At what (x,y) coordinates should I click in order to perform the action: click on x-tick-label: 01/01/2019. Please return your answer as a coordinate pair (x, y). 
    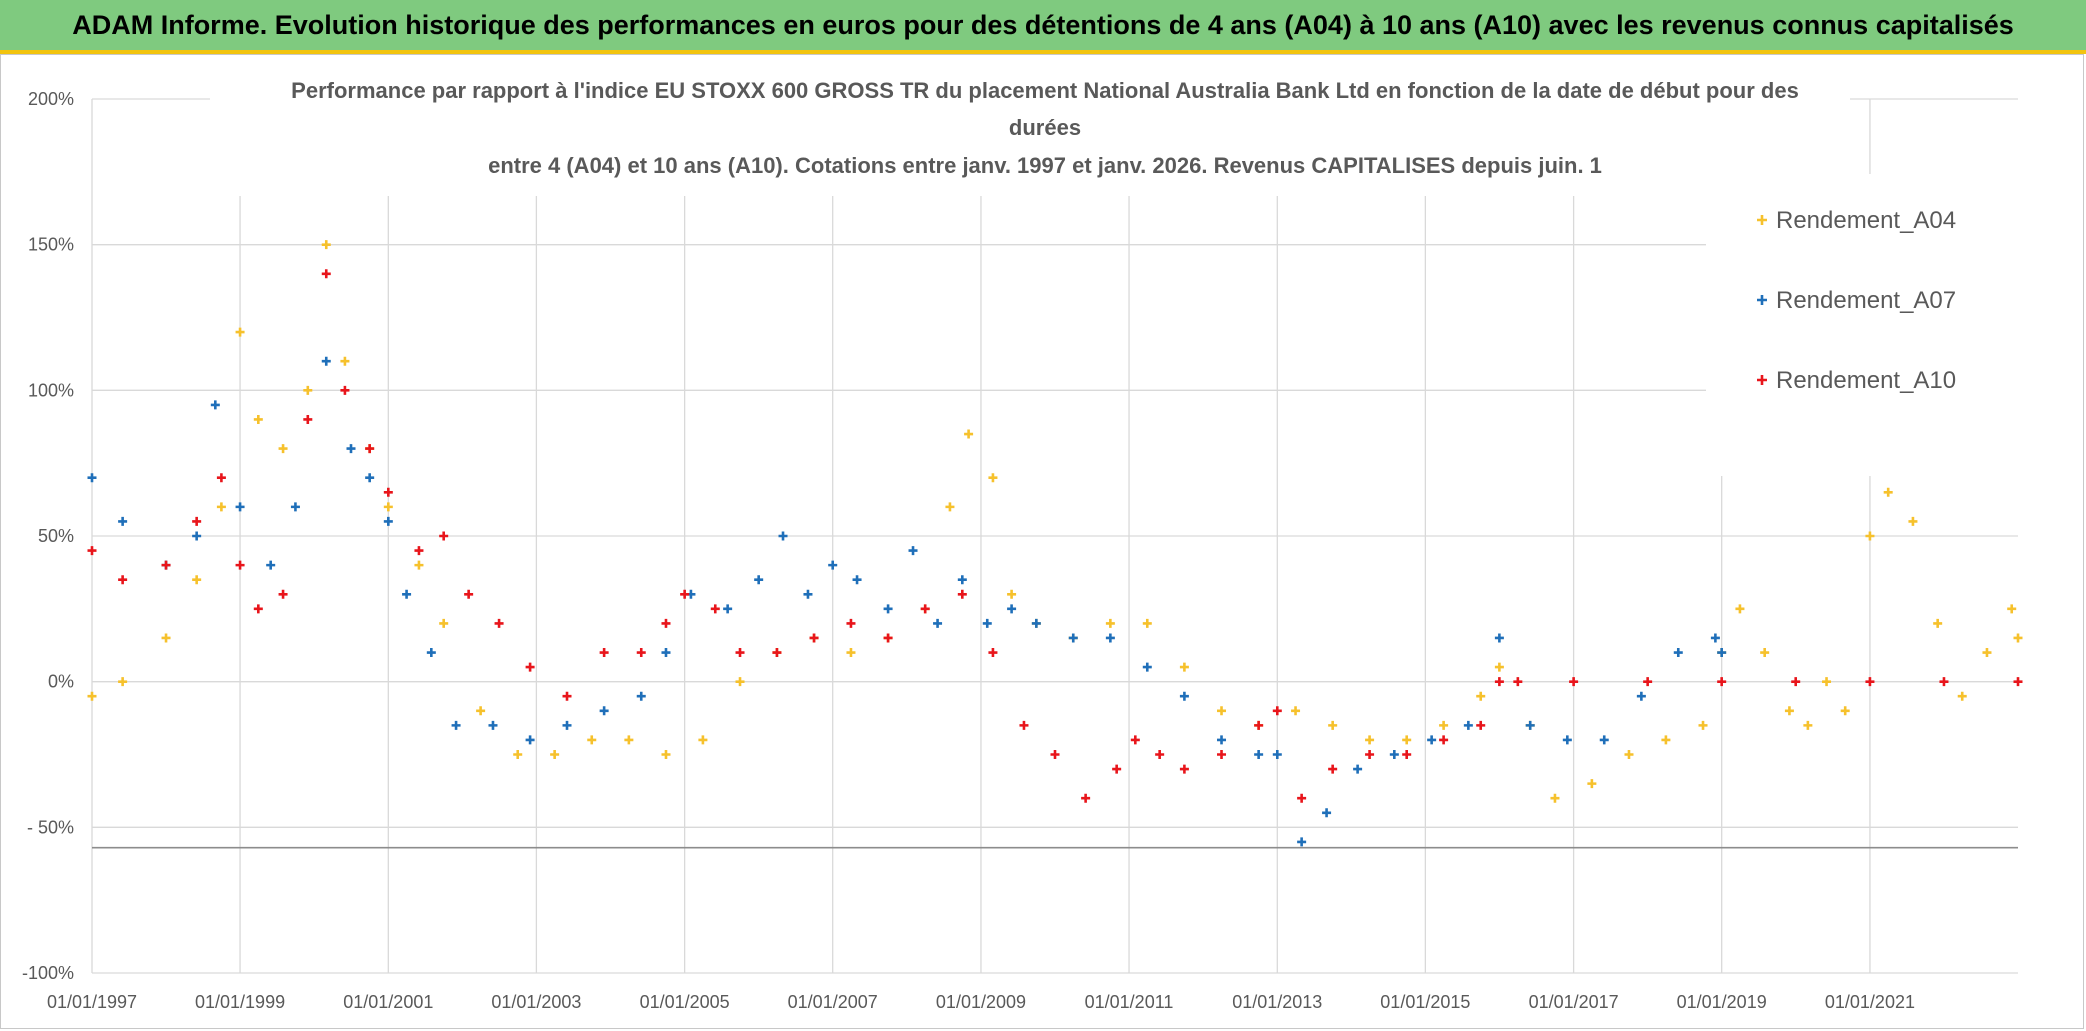
    Looking at the image, I should click on (1722, 1002).